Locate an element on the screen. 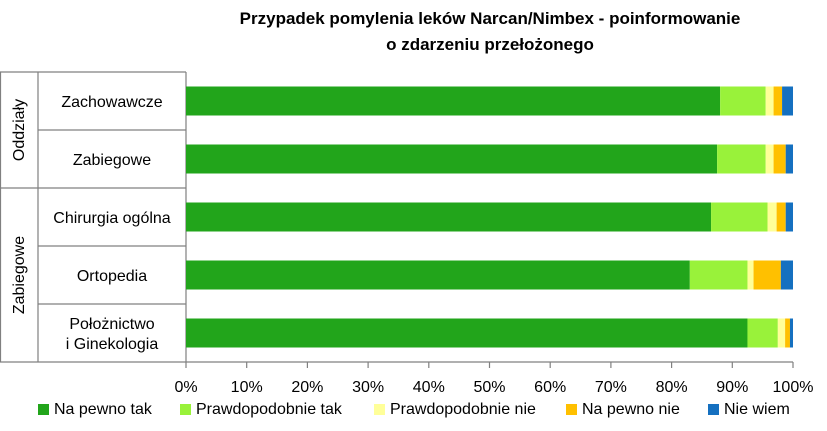 The height and width of the screenshot is (431, 827). legend-label: Na pewno nie is located at coordinates (631, 409).